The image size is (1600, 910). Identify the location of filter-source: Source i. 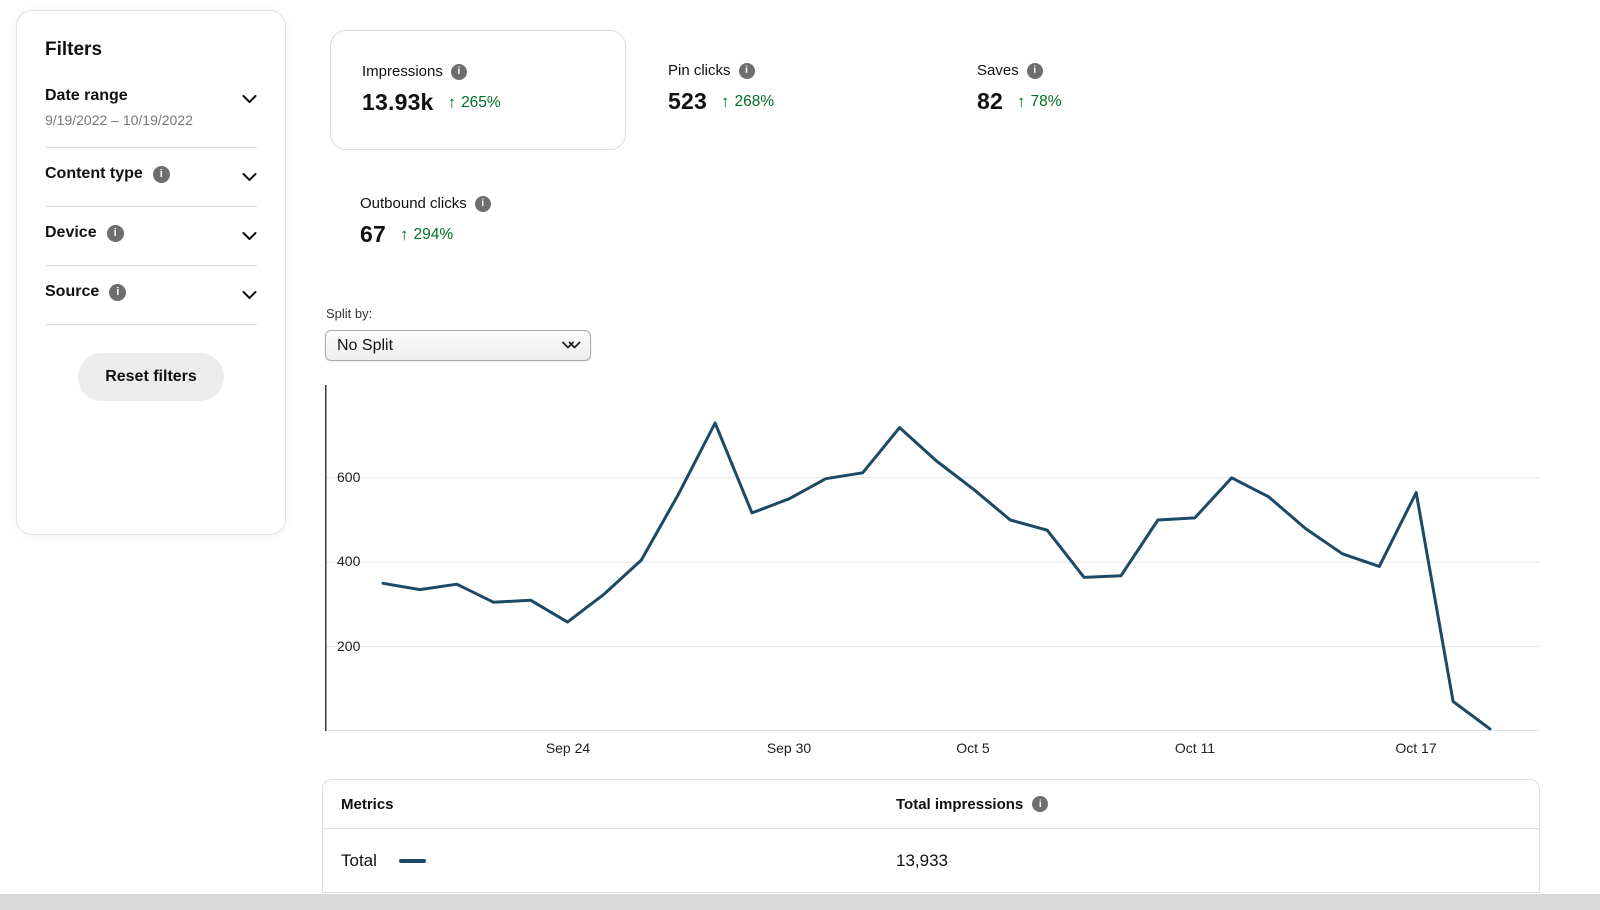
(151, 295).